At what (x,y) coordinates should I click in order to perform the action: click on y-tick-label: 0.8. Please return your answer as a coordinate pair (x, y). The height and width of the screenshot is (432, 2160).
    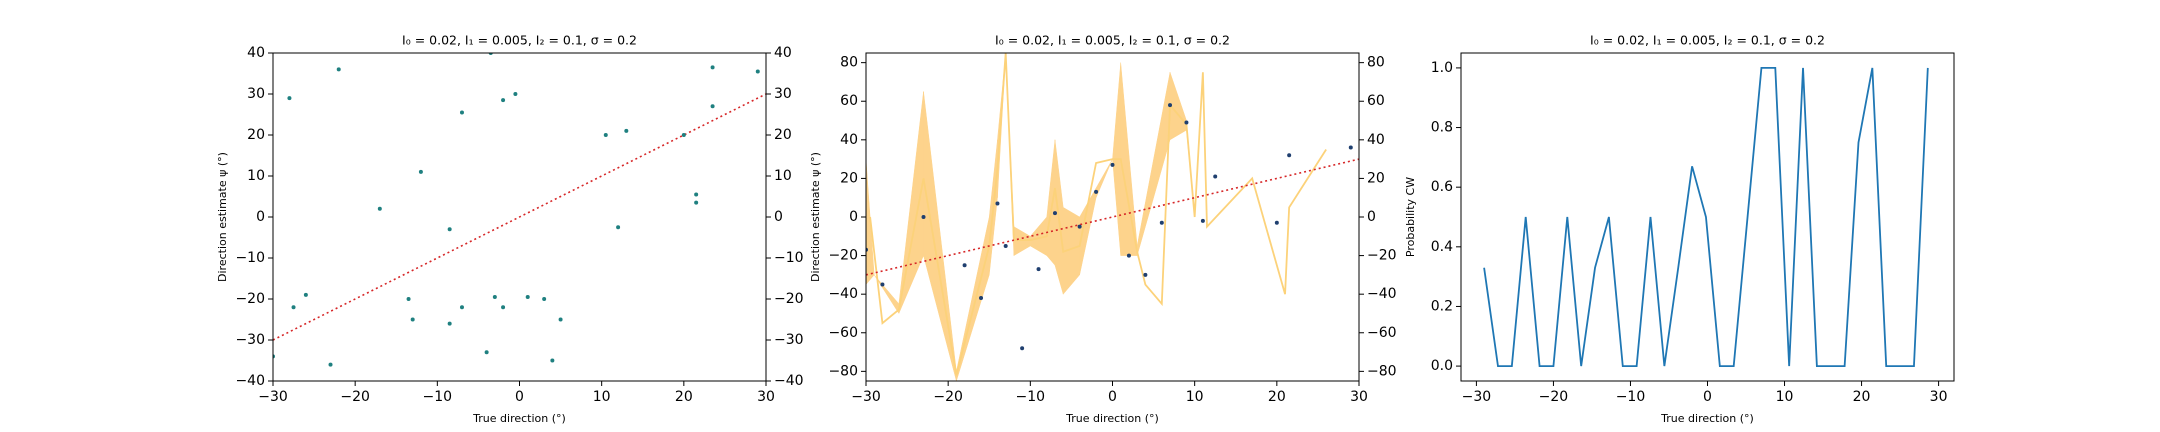
    Looking at the image, I should click on (1442, 128).